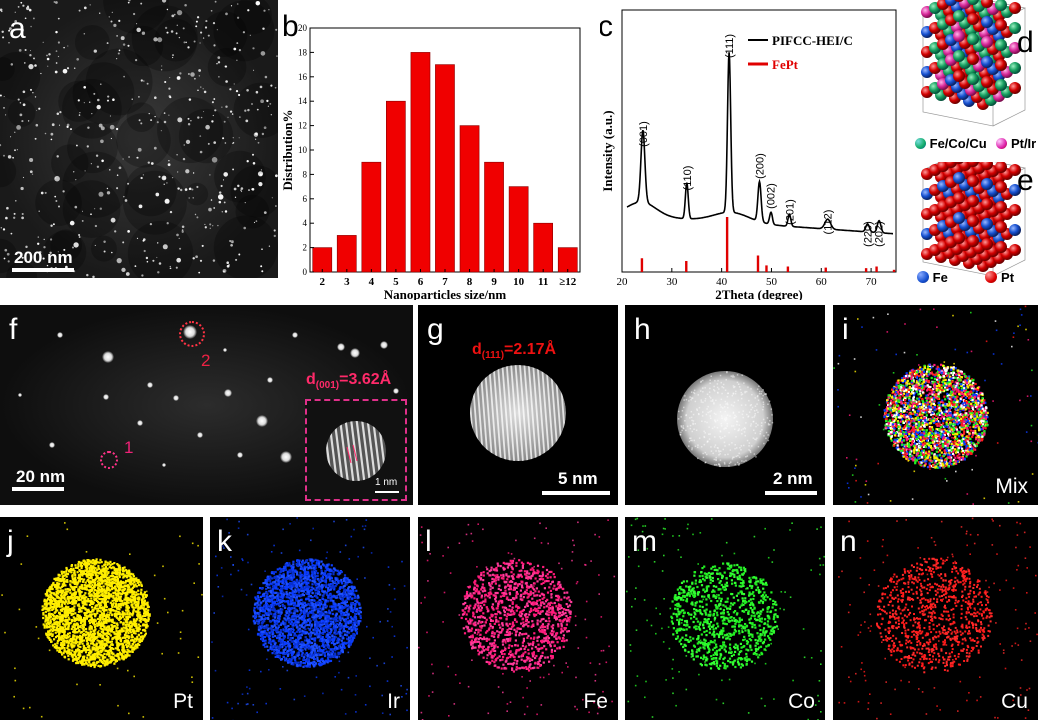  I want to click on scalebar-label-f: 20 nm, so click(41, 476).